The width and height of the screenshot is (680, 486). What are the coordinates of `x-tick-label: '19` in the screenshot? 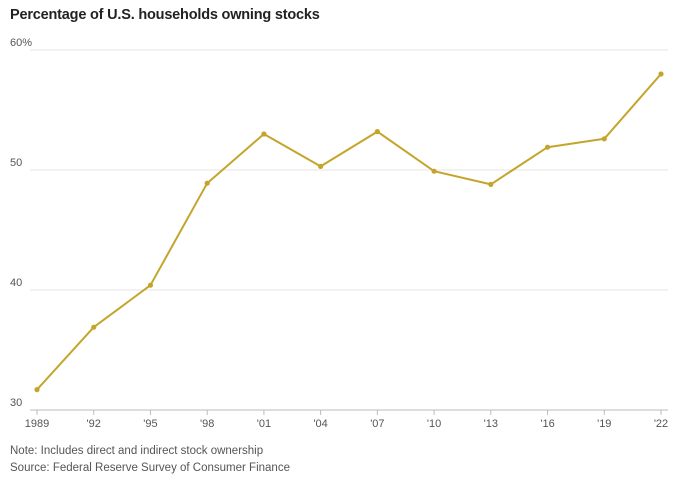 It's located at (604, 424).